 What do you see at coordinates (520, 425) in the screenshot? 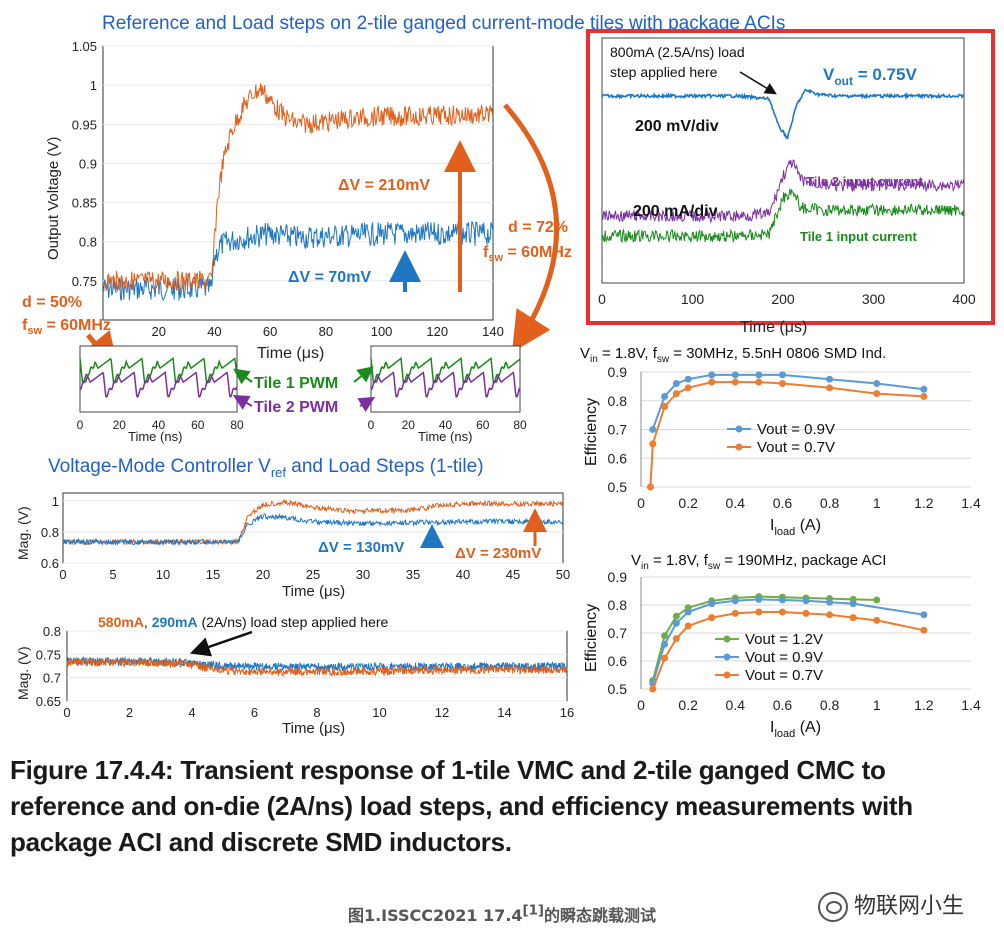
I see `pwm-right-xtick: 80` at bounding box center [520, 425].